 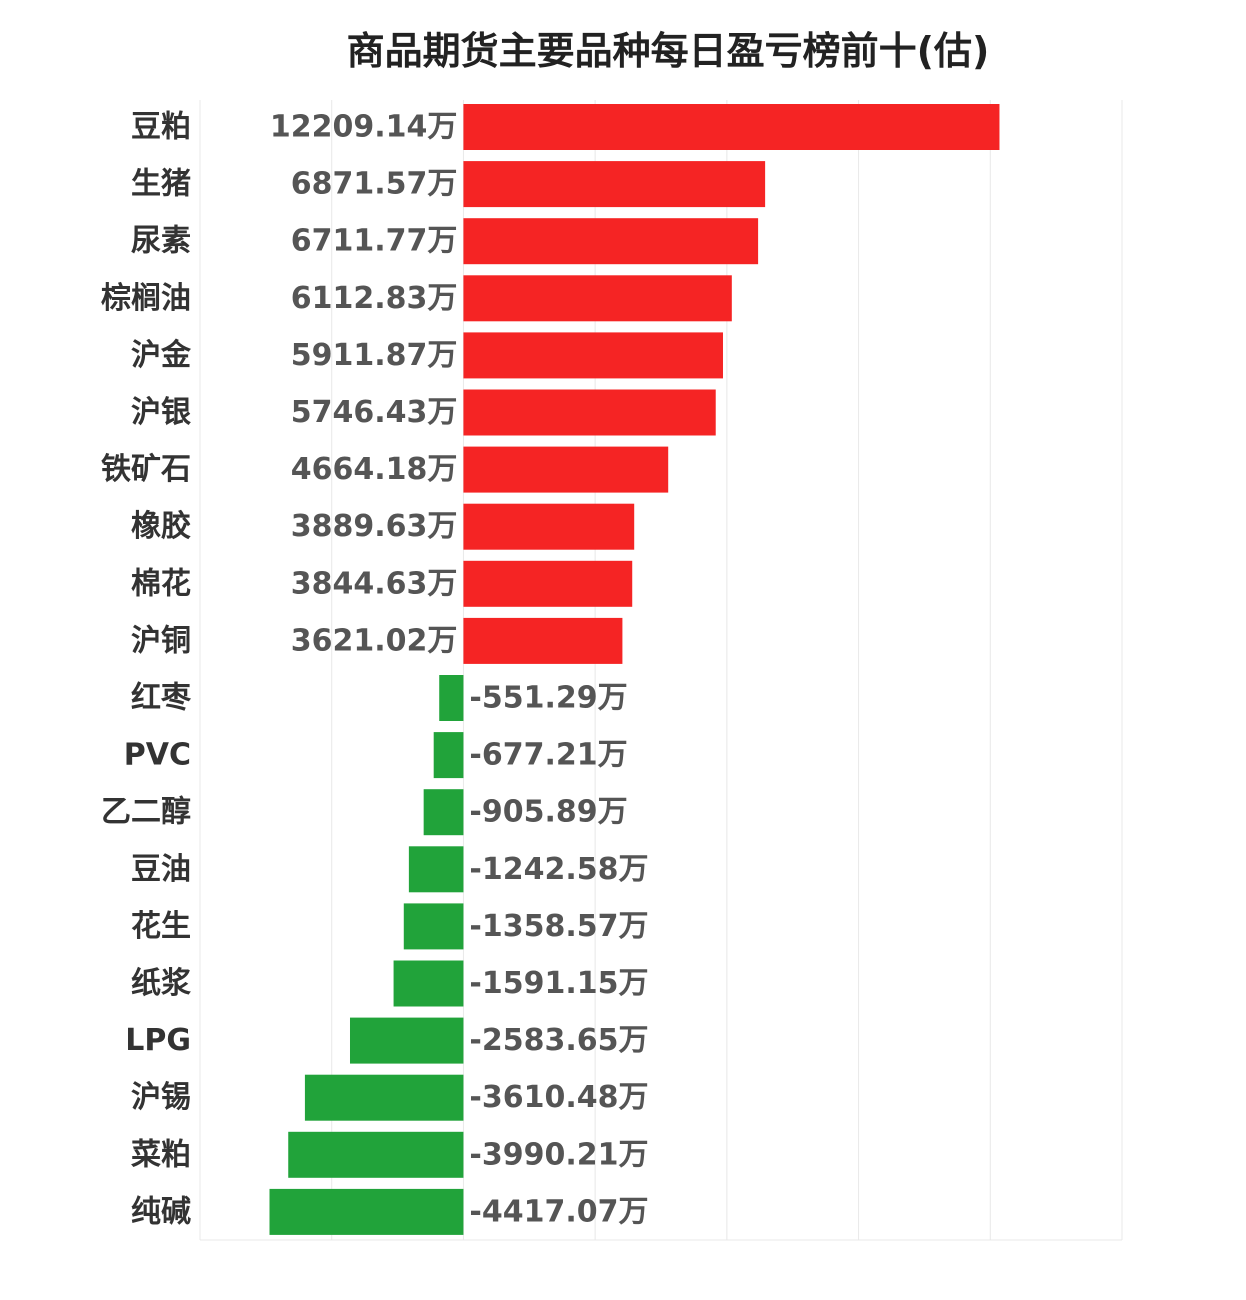 What do you see at coordinates (548, 698) in the screenshot?
I see `value-label: -551.29万` at bounding box center [548, 698].